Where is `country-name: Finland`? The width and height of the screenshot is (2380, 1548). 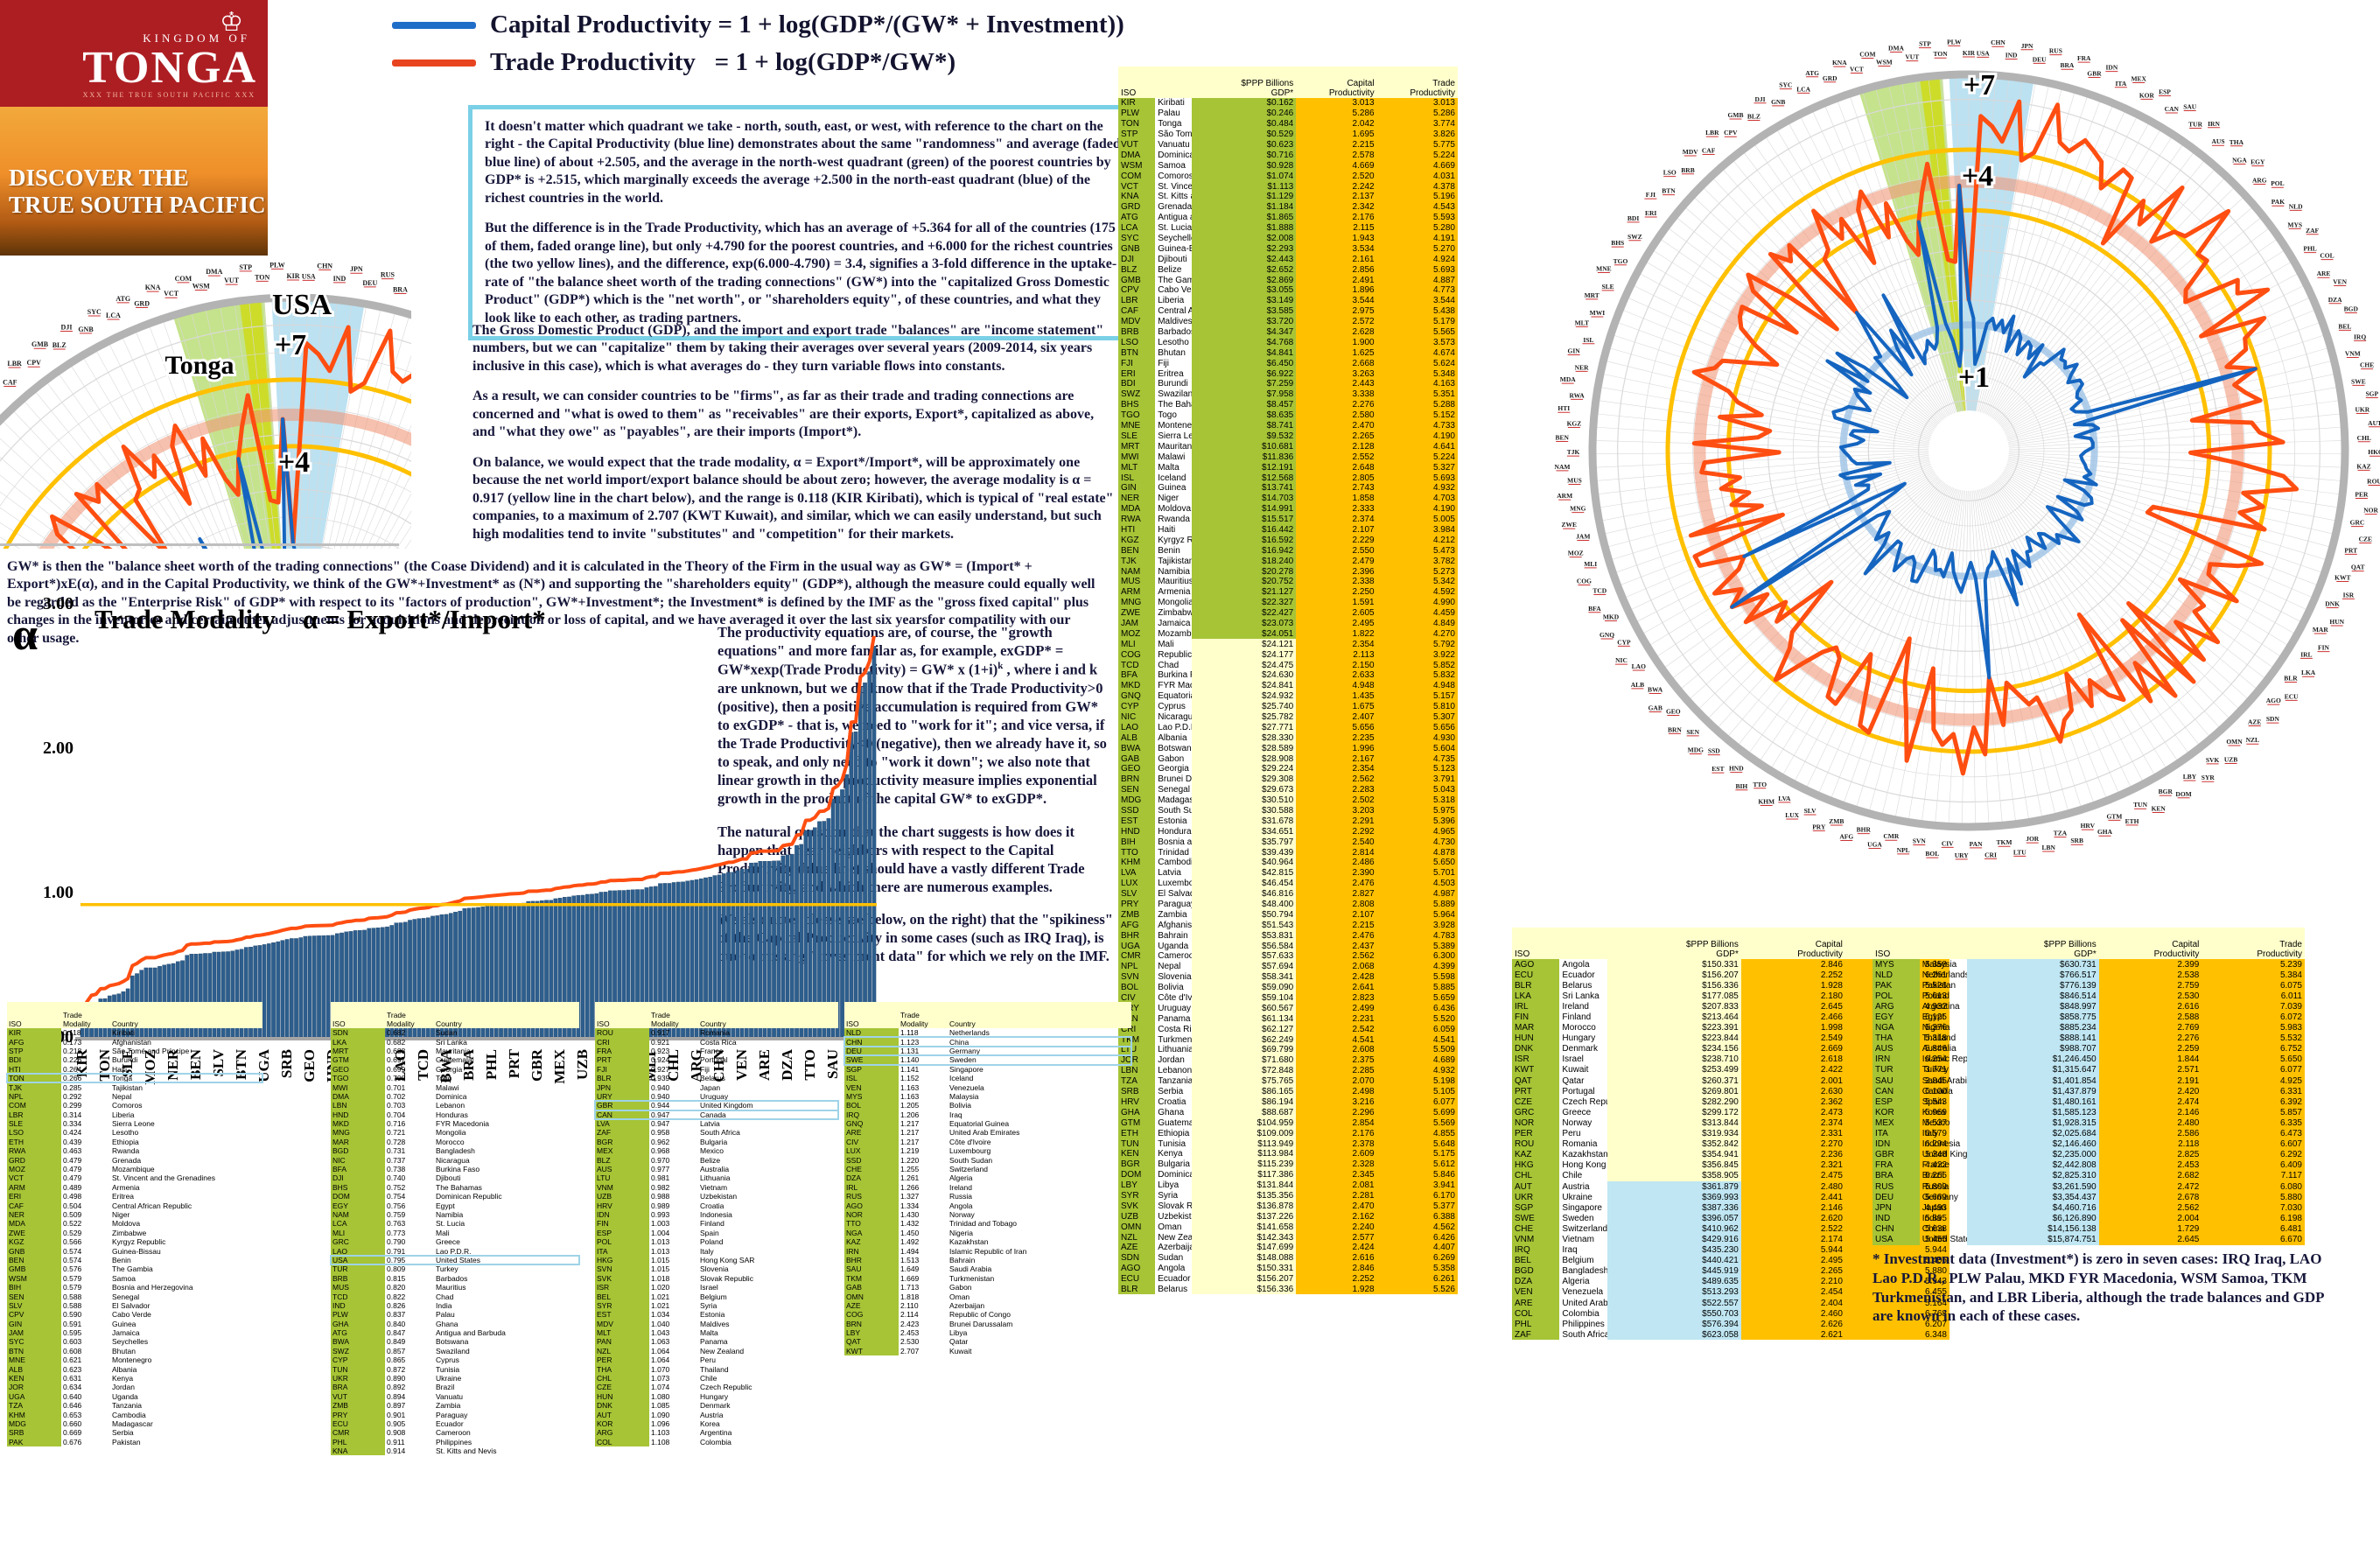
country-name: Finland is located at coordinates (712, 1224).